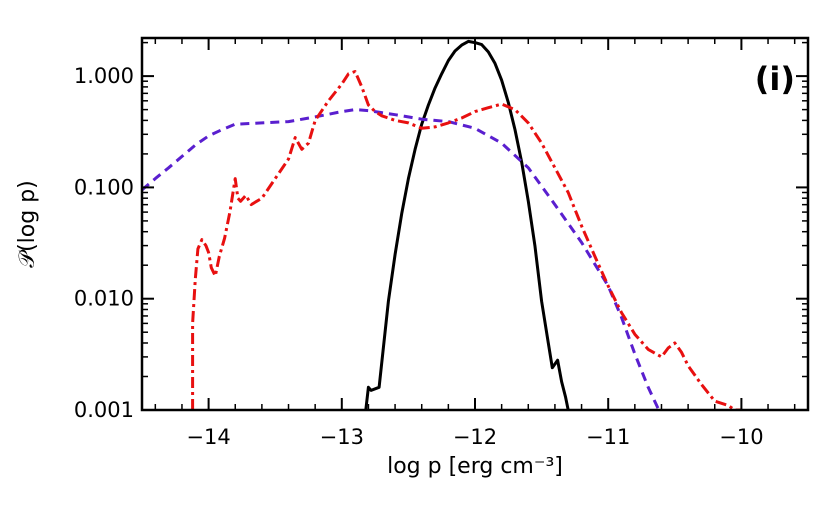 The width and height of the screenshot is (837, 506). I want to click on x-tick-label: −10, so click(741, 437).